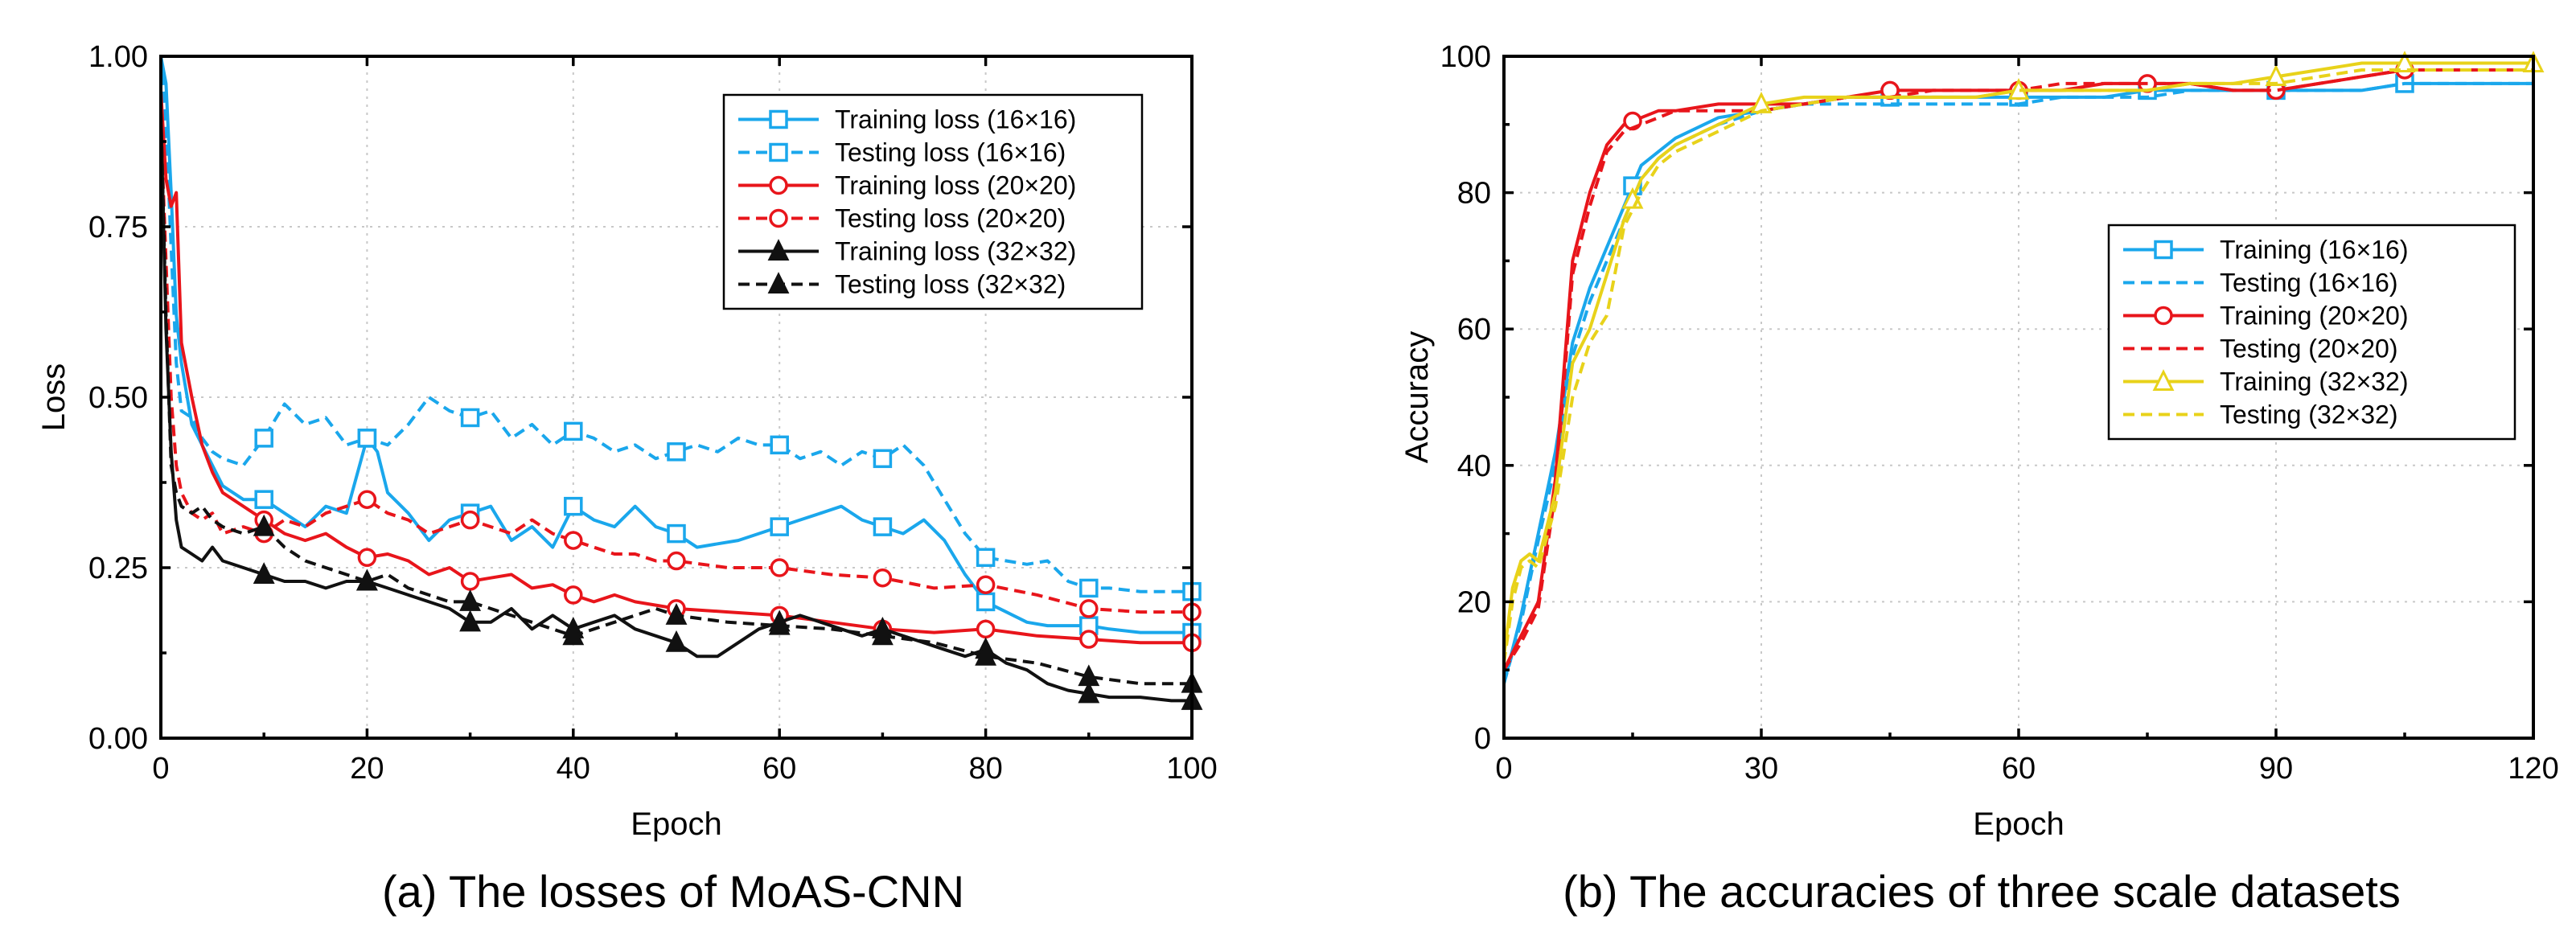 The height and width of the screenshot is (944, 2576). Describe the element at coordinates (118, 57) in the screenshot. I see `y-tick-label: 1.00` at that location.